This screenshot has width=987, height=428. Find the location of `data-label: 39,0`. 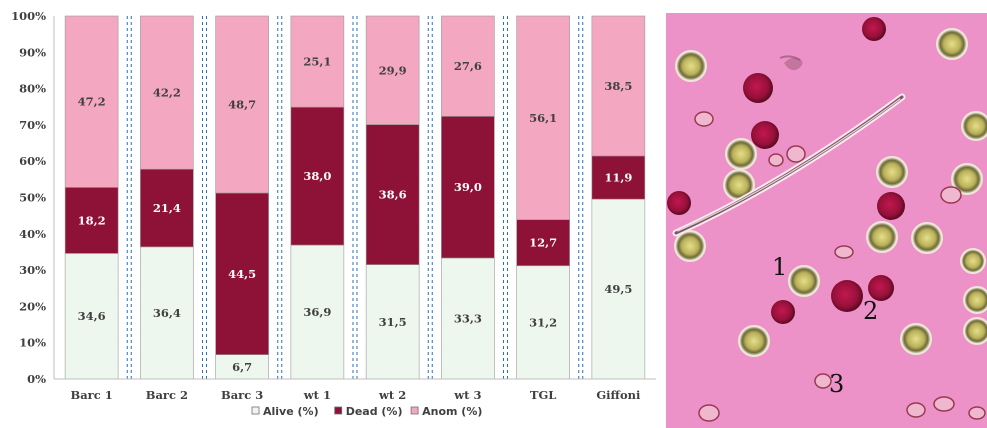

data-label: 39,0 is located at coordinates (468, 187).